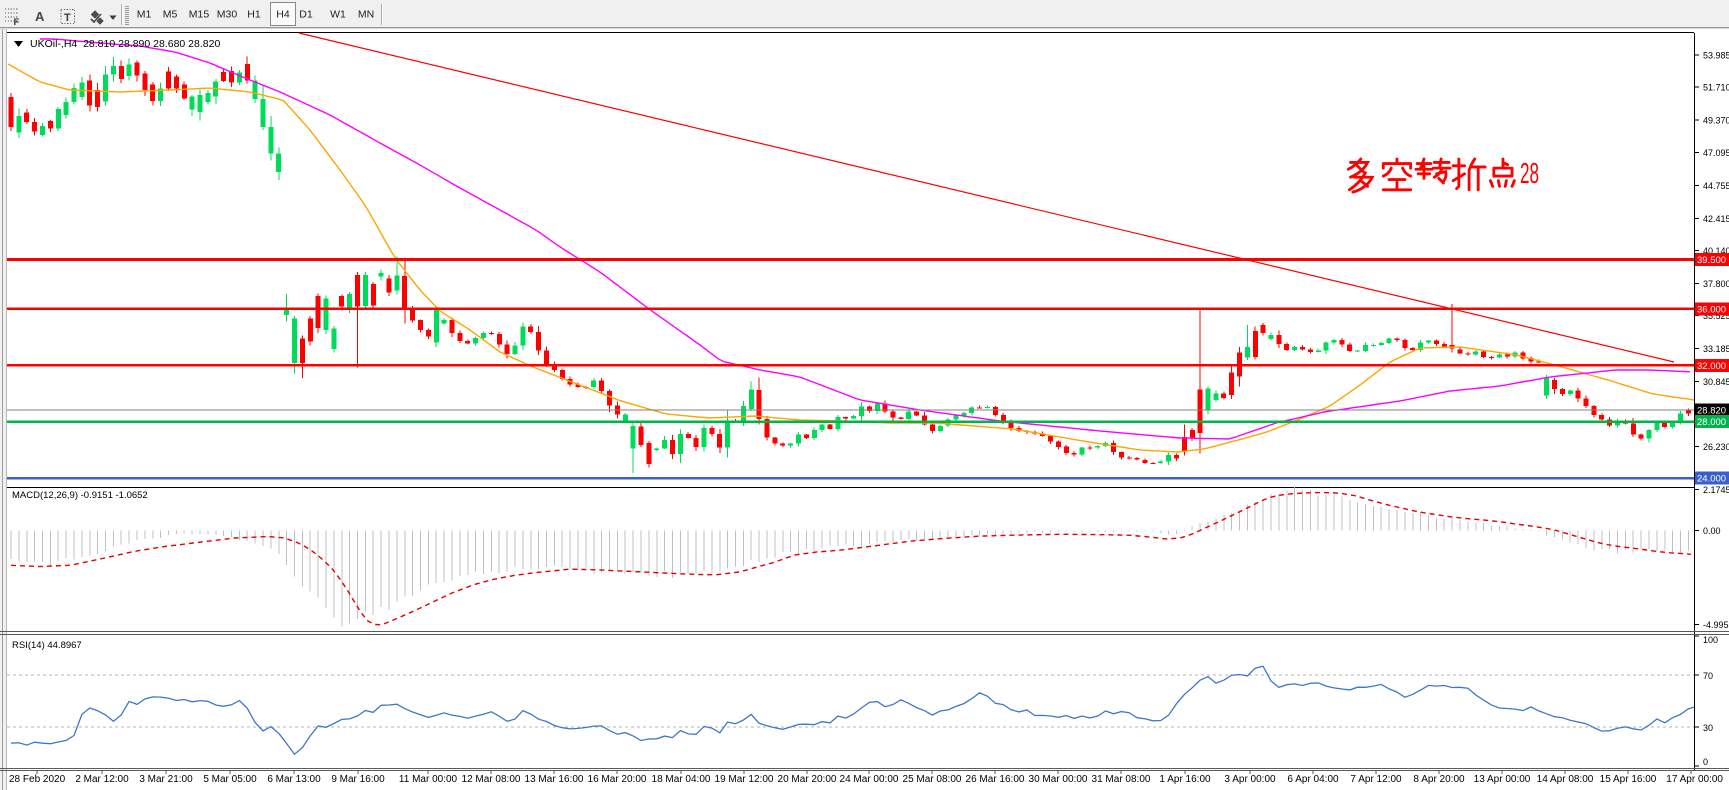 Image resolution: width=1729 pixels, height=790 pixels. I want to click on svg-text: RSI(14) 44.8967, so click(47, 645).